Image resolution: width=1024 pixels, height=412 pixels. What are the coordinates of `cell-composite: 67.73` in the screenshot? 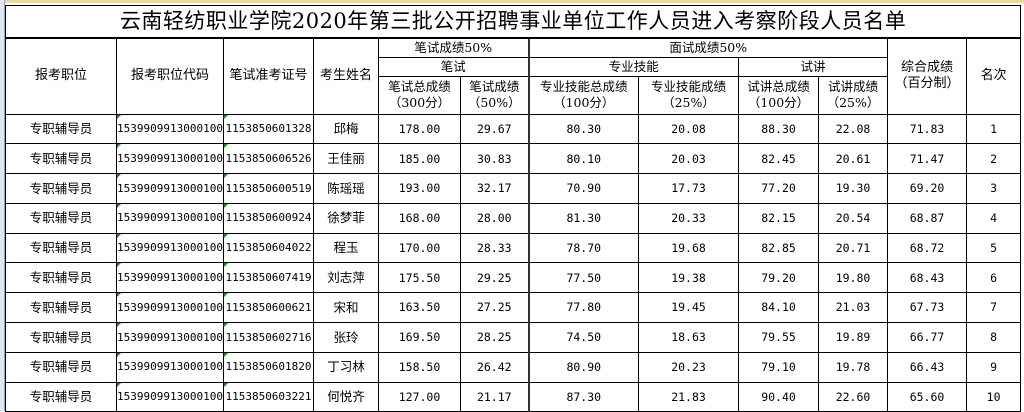 It's located at (927, 308).